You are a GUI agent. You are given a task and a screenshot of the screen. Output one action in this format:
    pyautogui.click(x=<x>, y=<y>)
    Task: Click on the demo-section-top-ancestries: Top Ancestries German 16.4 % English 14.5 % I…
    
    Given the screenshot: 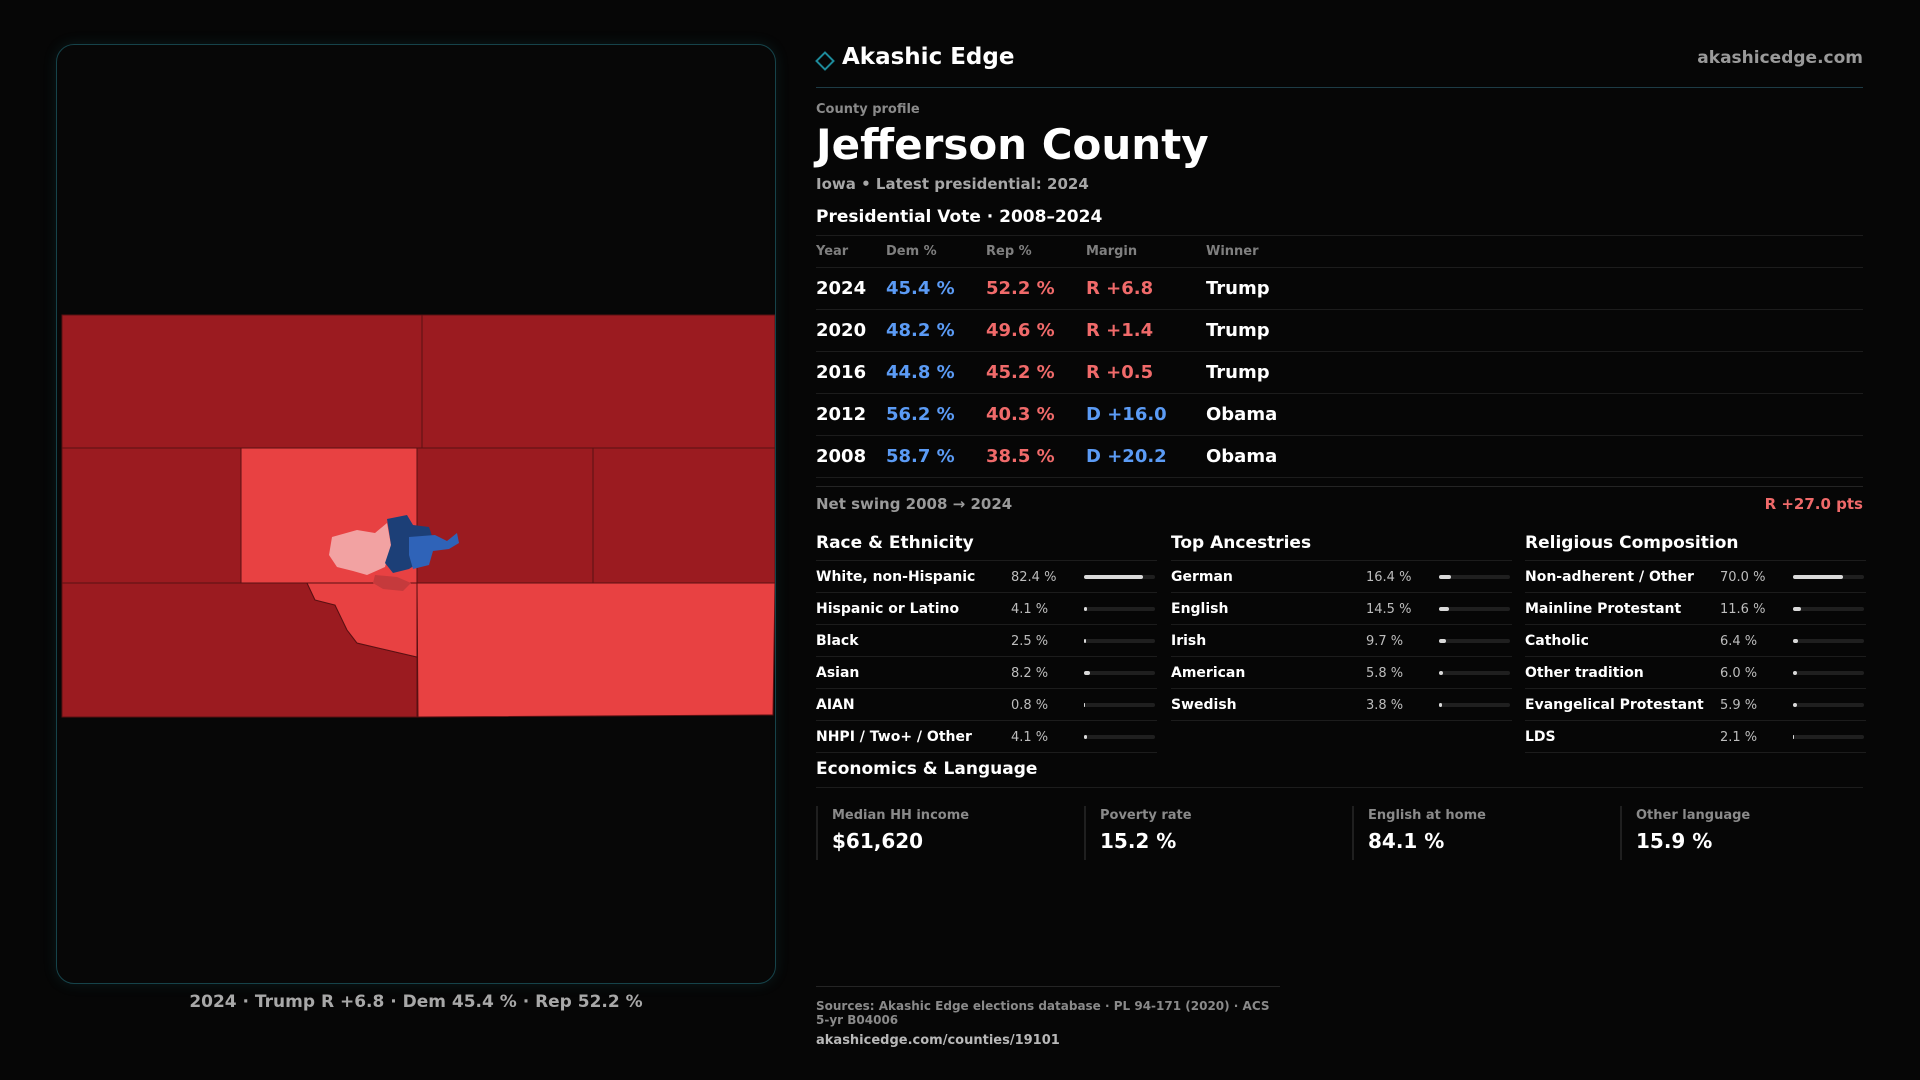 What is the action you would take?
    pyautogui.click(x=1341, y=623)
    